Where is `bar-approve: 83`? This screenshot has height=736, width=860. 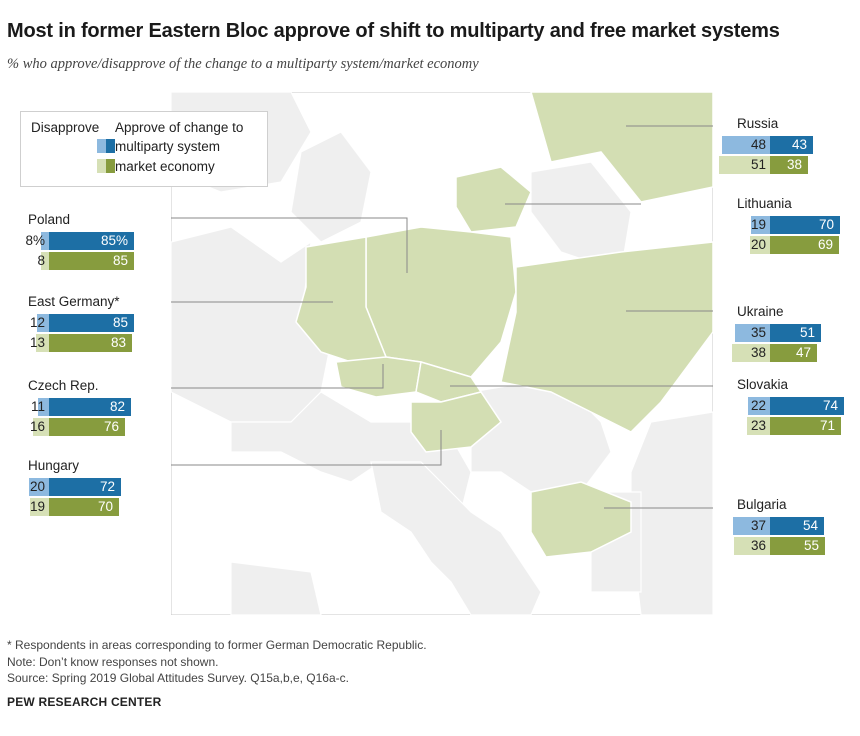
bar-approve: 83 is located at coordinates (90, 343).